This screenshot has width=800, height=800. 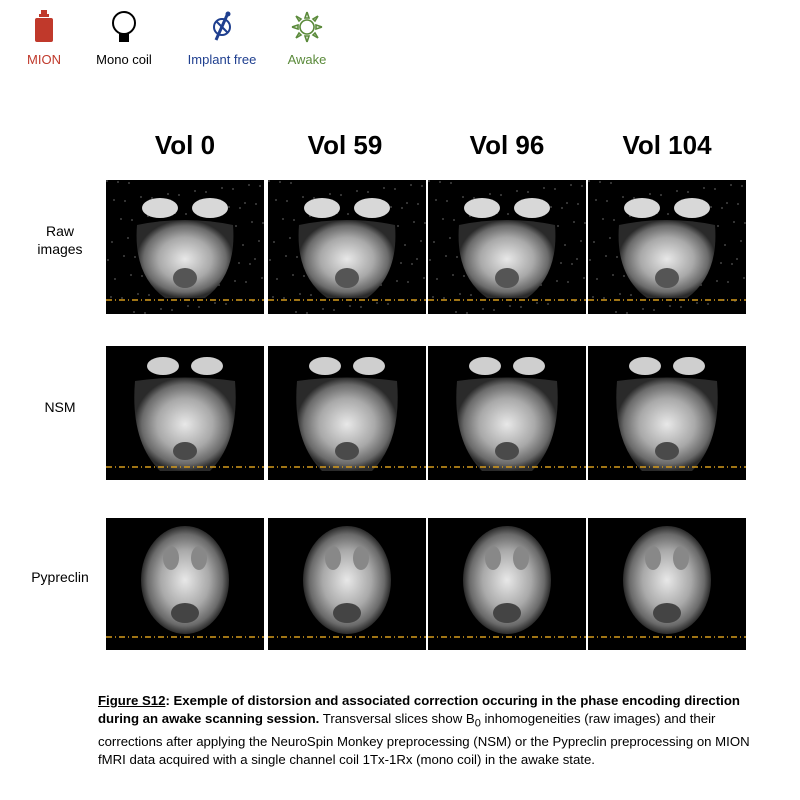 I want to click on row-label-raw-images: Raw images, so click(x=60, y=240).